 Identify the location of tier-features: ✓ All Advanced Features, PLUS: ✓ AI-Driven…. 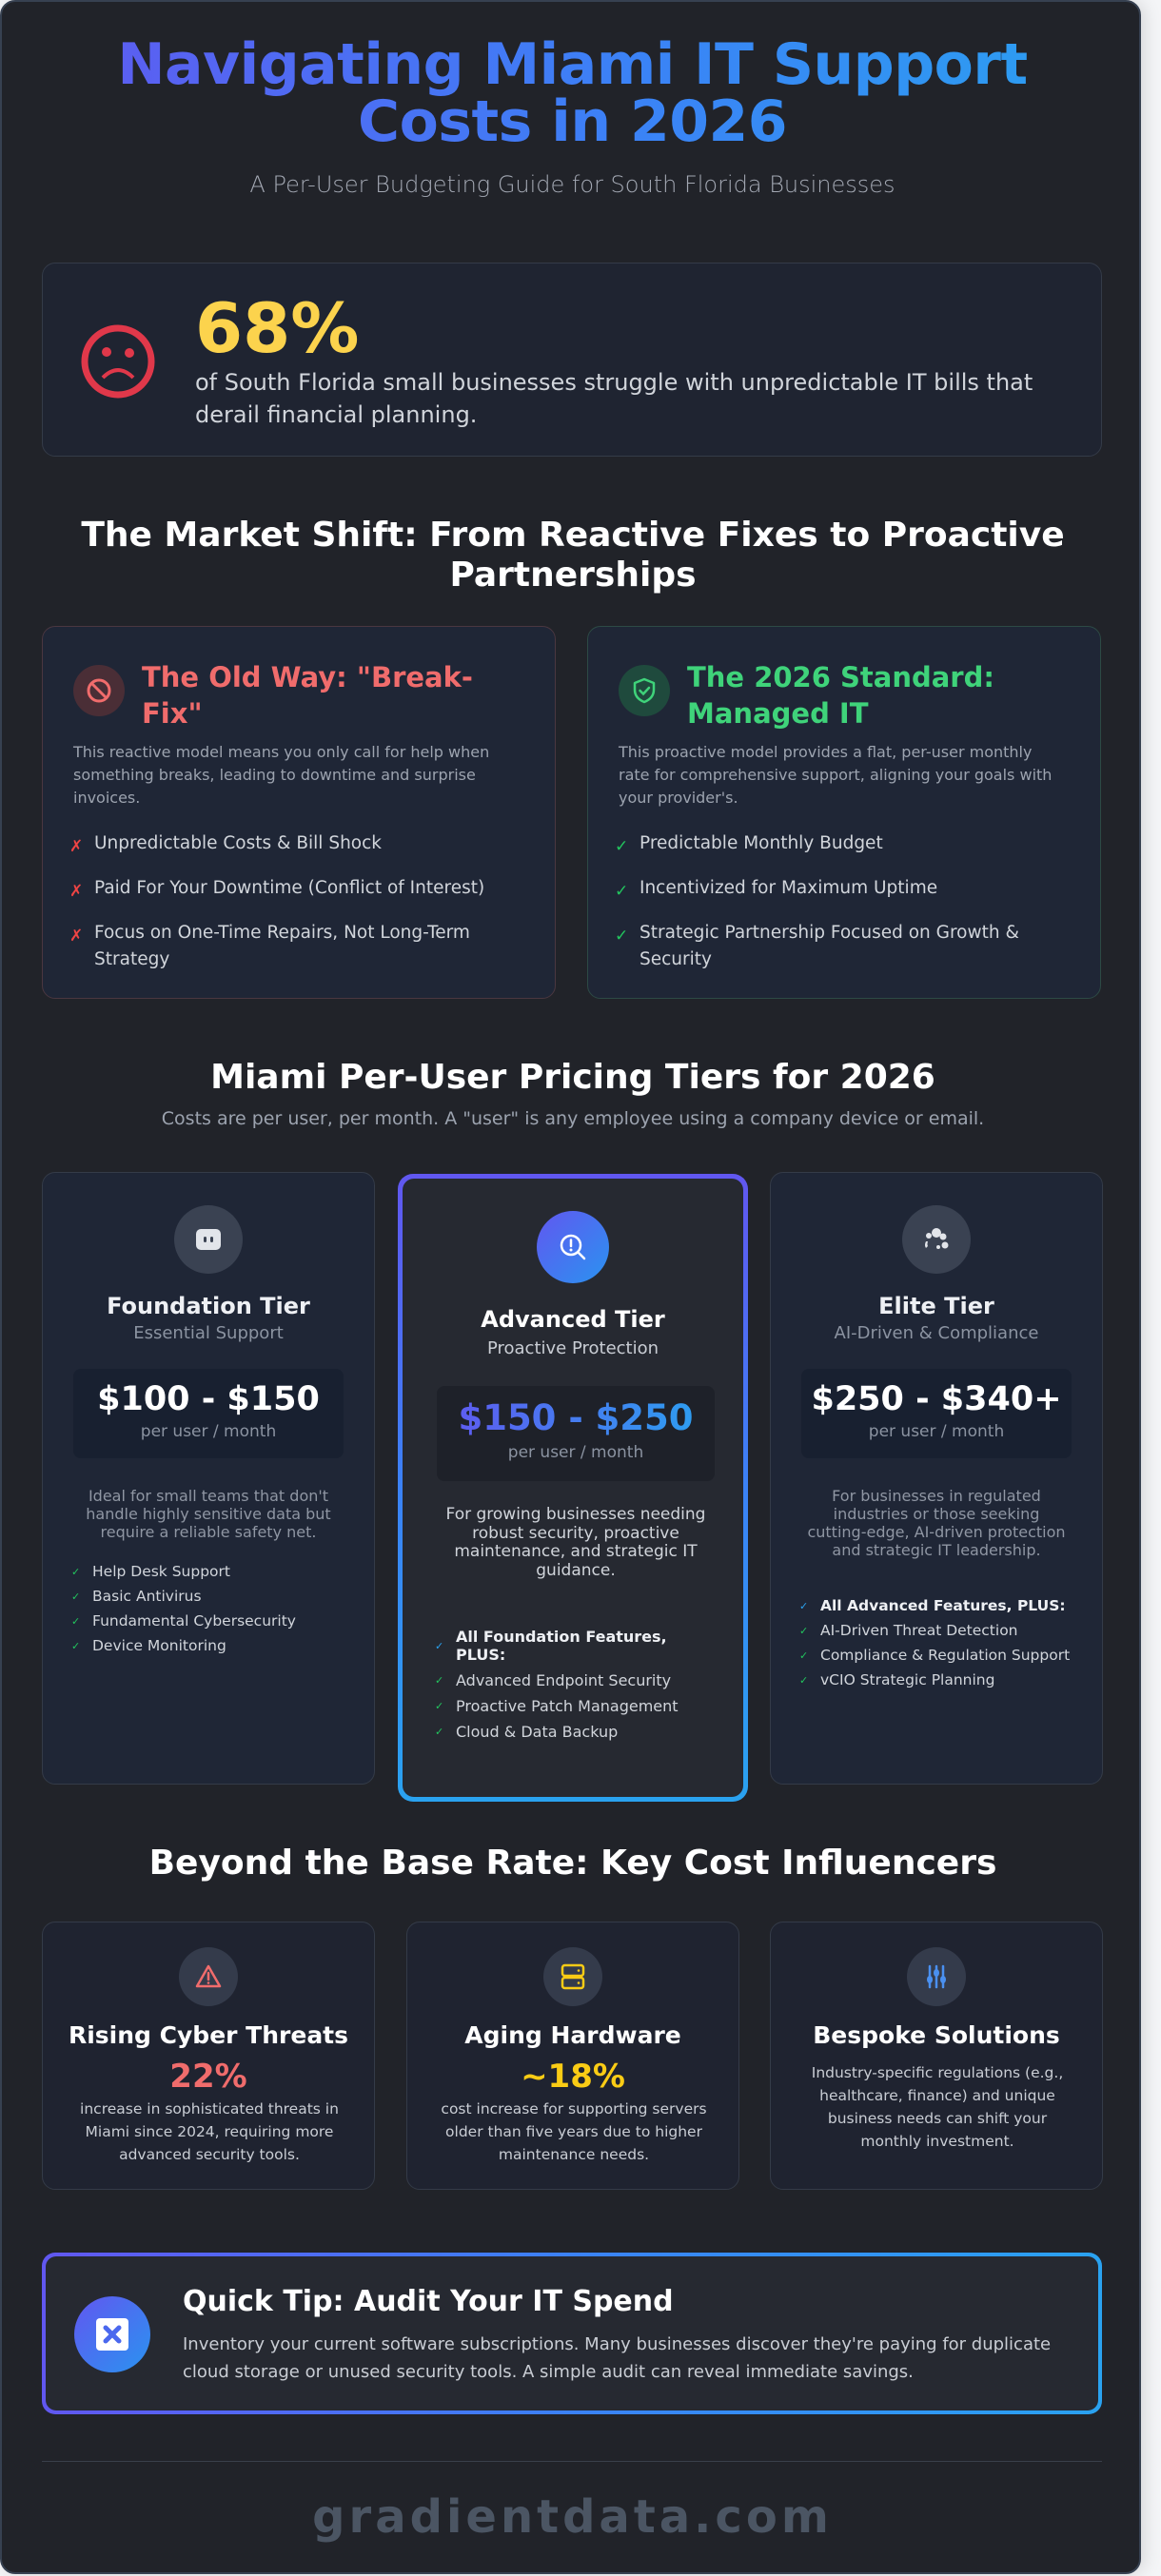
(942, 1647).